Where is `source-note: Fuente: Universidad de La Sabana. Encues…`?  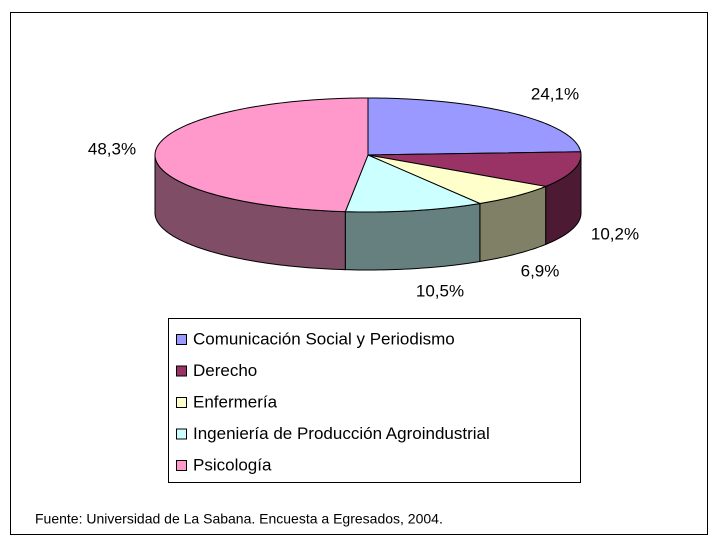 source-note: Fuente: Universidad de La Sabana. Encues… is located at coordinates (239, 519).